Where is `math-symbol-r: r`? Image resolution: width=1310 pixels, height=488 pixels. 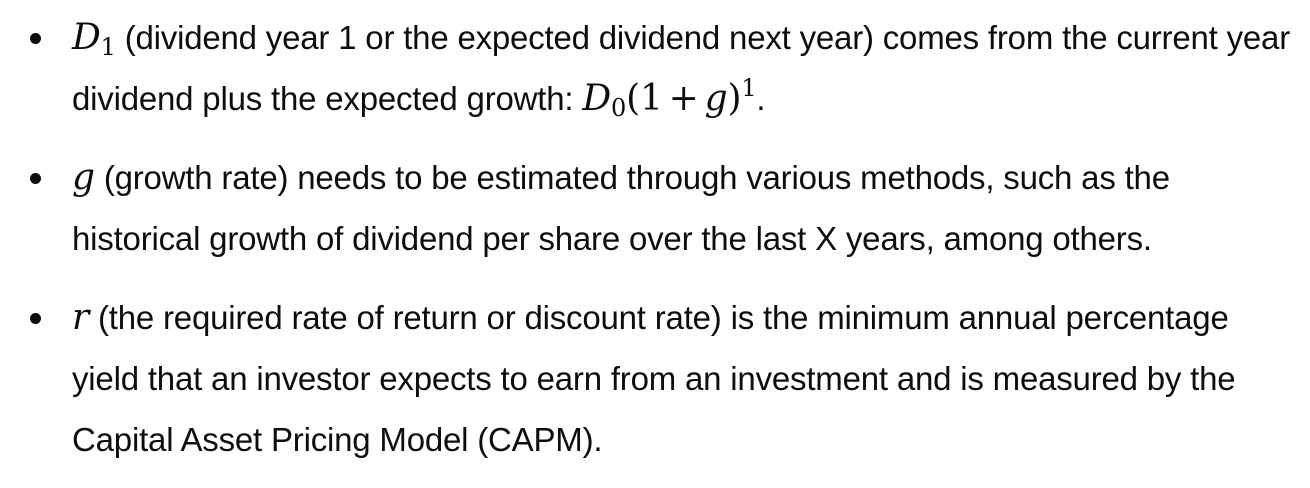 math-symbol-r: r is located at coordinates (80, 317).